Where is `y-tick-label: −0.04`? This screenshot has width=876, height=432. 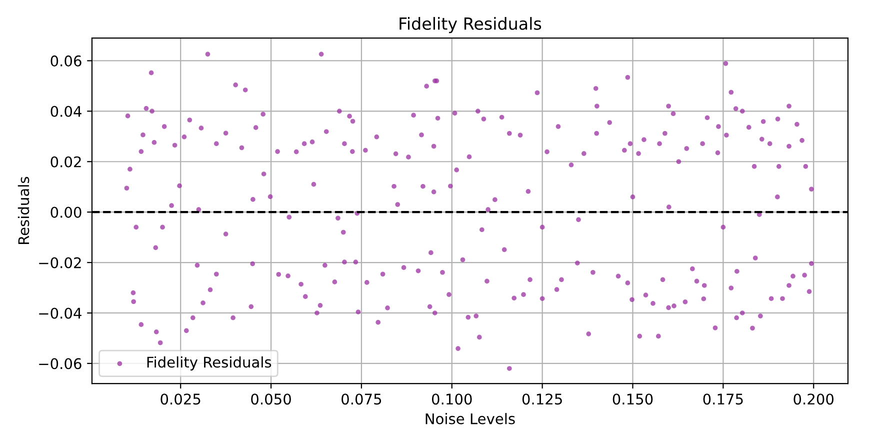
y-tick-label: −0.04 is located at coordinates (60, 313).